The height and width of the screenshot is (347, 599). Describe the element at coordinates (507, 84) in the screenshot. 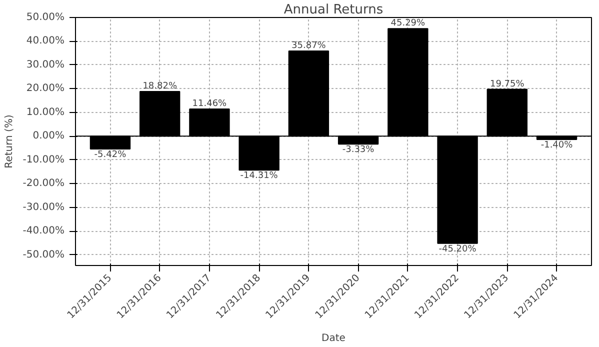

I see `data-label: 19.75%` at that location.